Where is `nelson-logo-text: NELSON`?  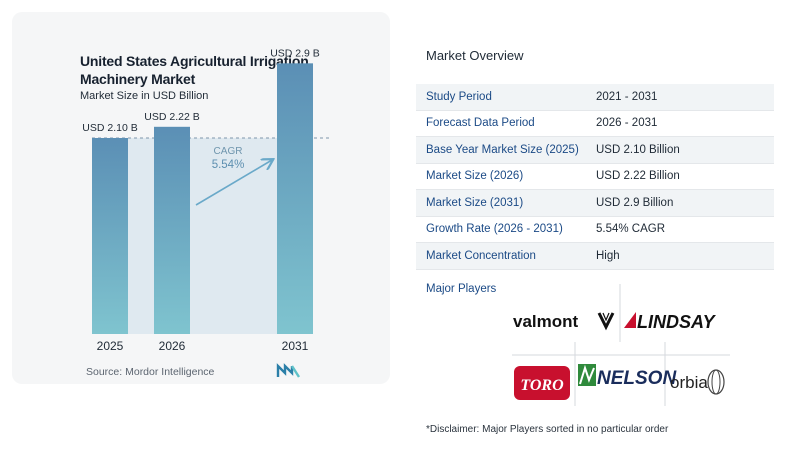
nelson-logo-text: NELSON is located at coordinates (637, 378).